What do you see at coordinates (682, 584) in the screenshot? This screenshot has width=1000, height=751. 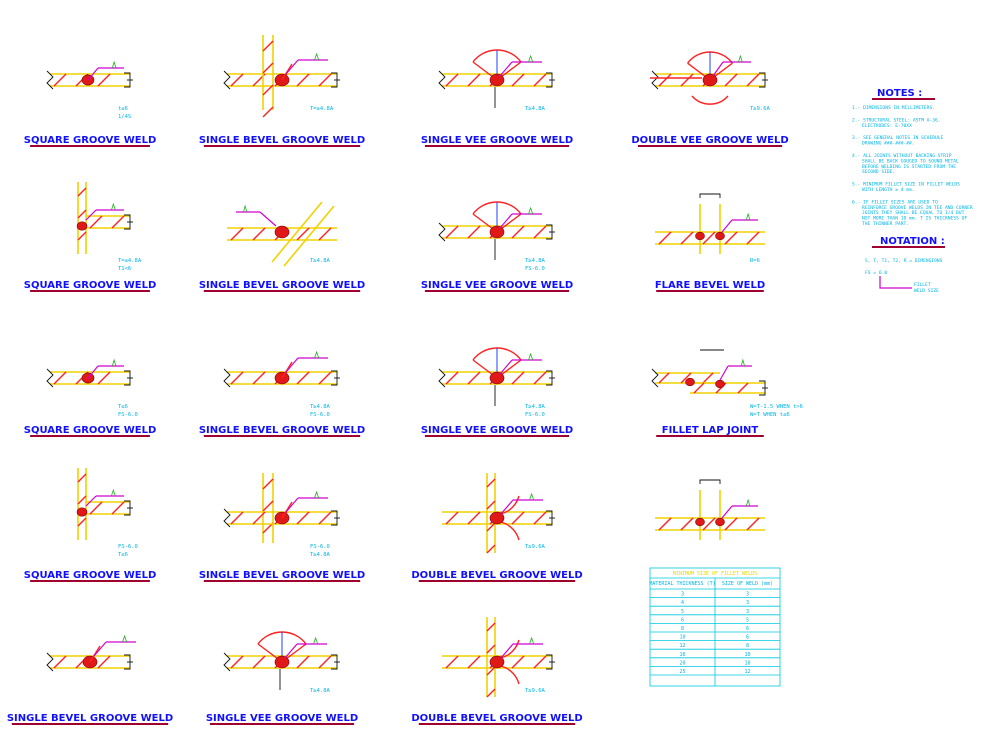 I see `table-header: MATERIAL THICKNESS (T)` at bounding box center [682, 584].